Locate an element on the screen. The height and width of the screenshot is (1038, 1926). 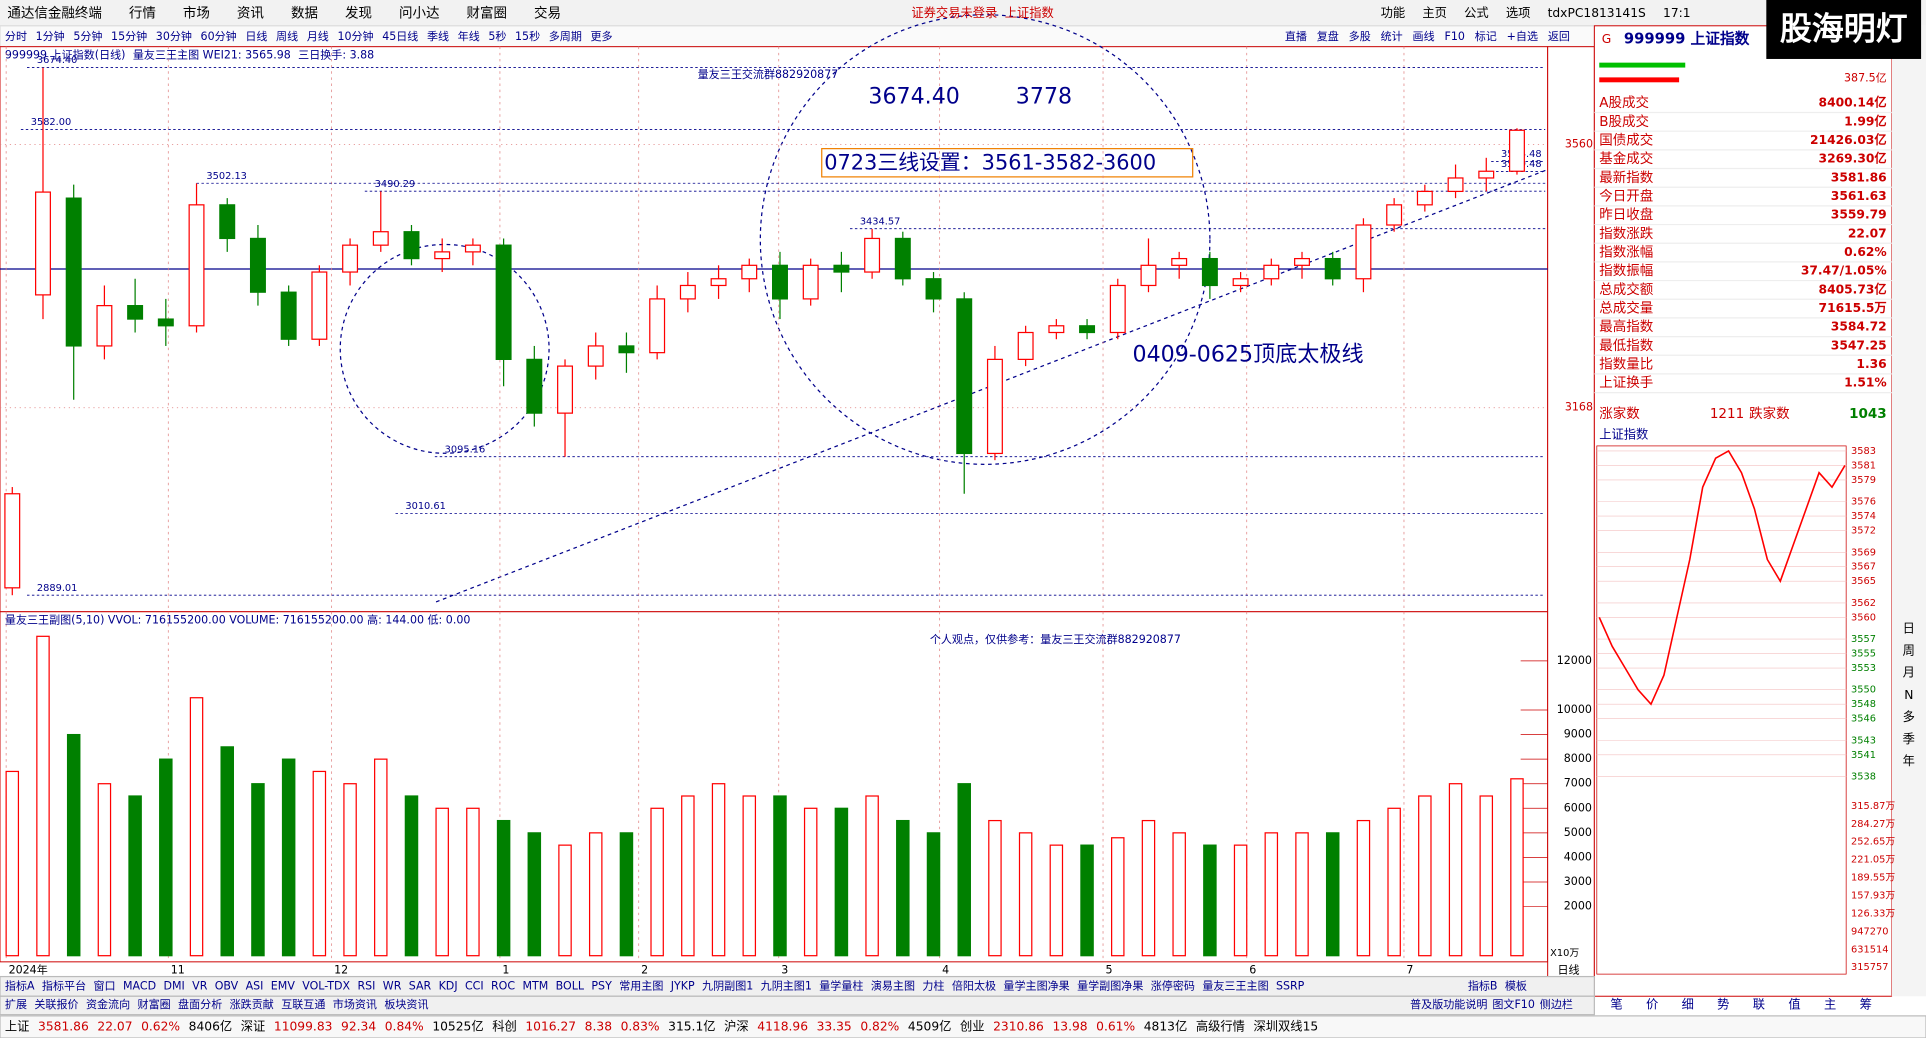
side-icon: N is located at coordinates (1908, 695).